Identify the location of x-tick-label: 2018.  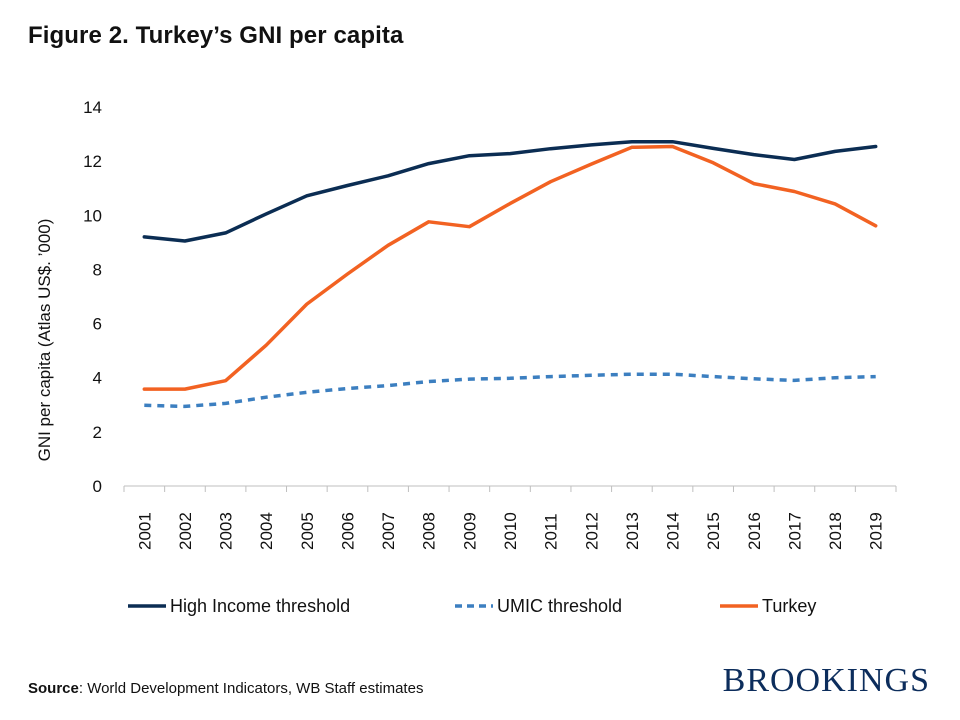
(835, 531).